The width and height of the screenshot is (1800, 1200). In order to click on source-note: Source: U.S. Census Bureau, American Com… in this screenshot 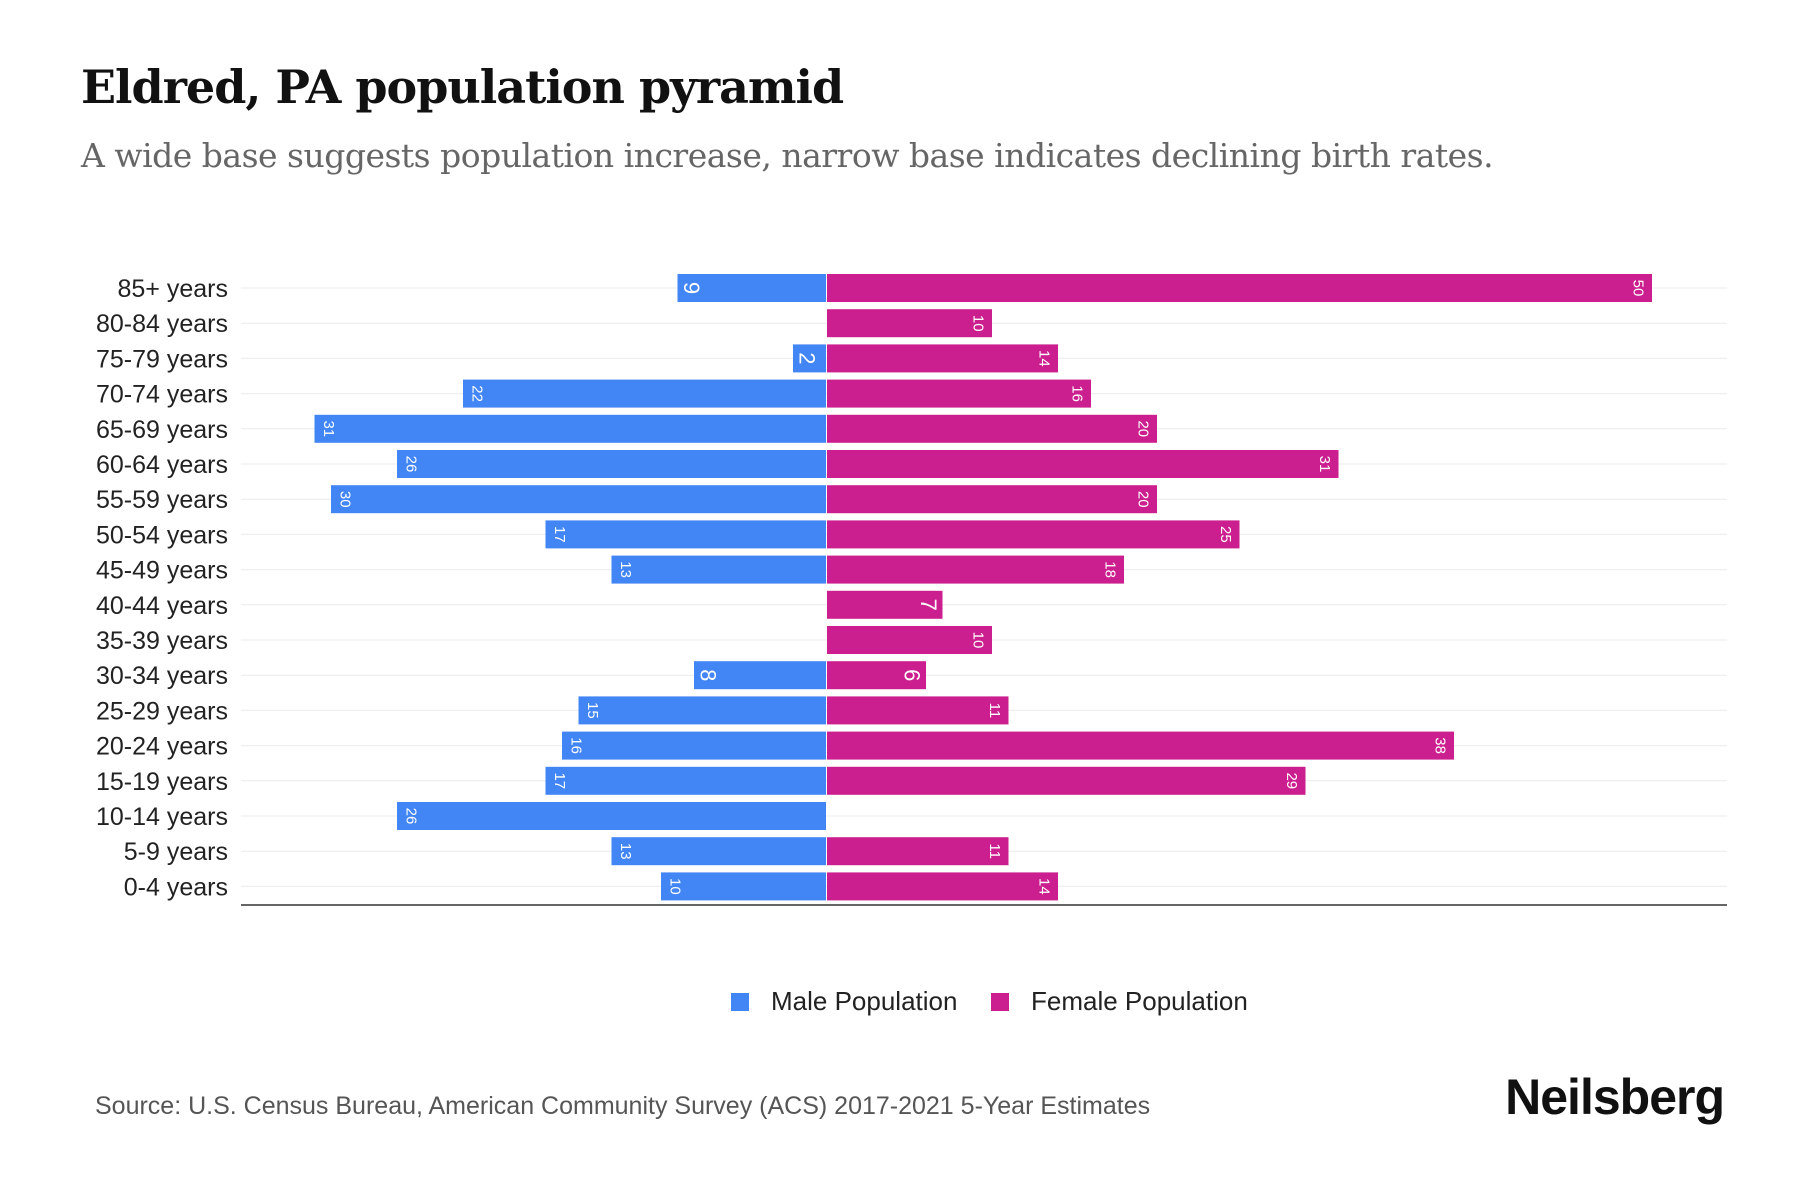, I will do `click(623, 1106)`.